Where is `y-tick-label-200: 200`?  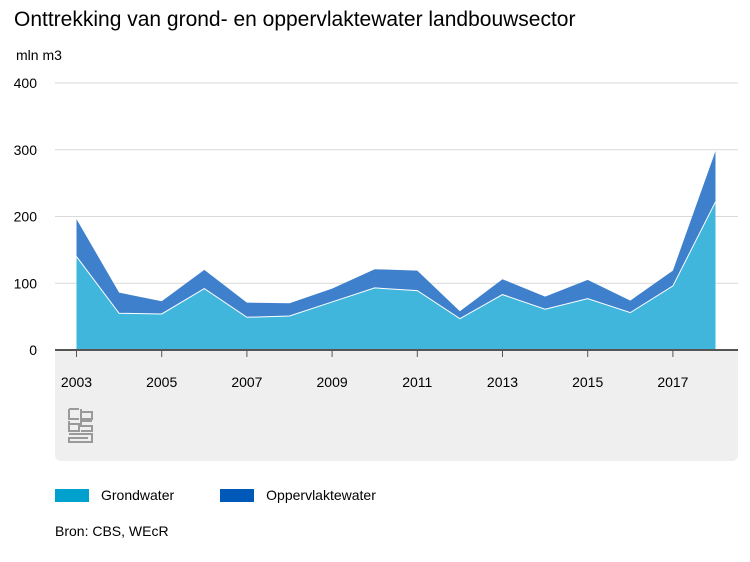
y-tick-label-200: 200 is located at coordinates (26, 217).